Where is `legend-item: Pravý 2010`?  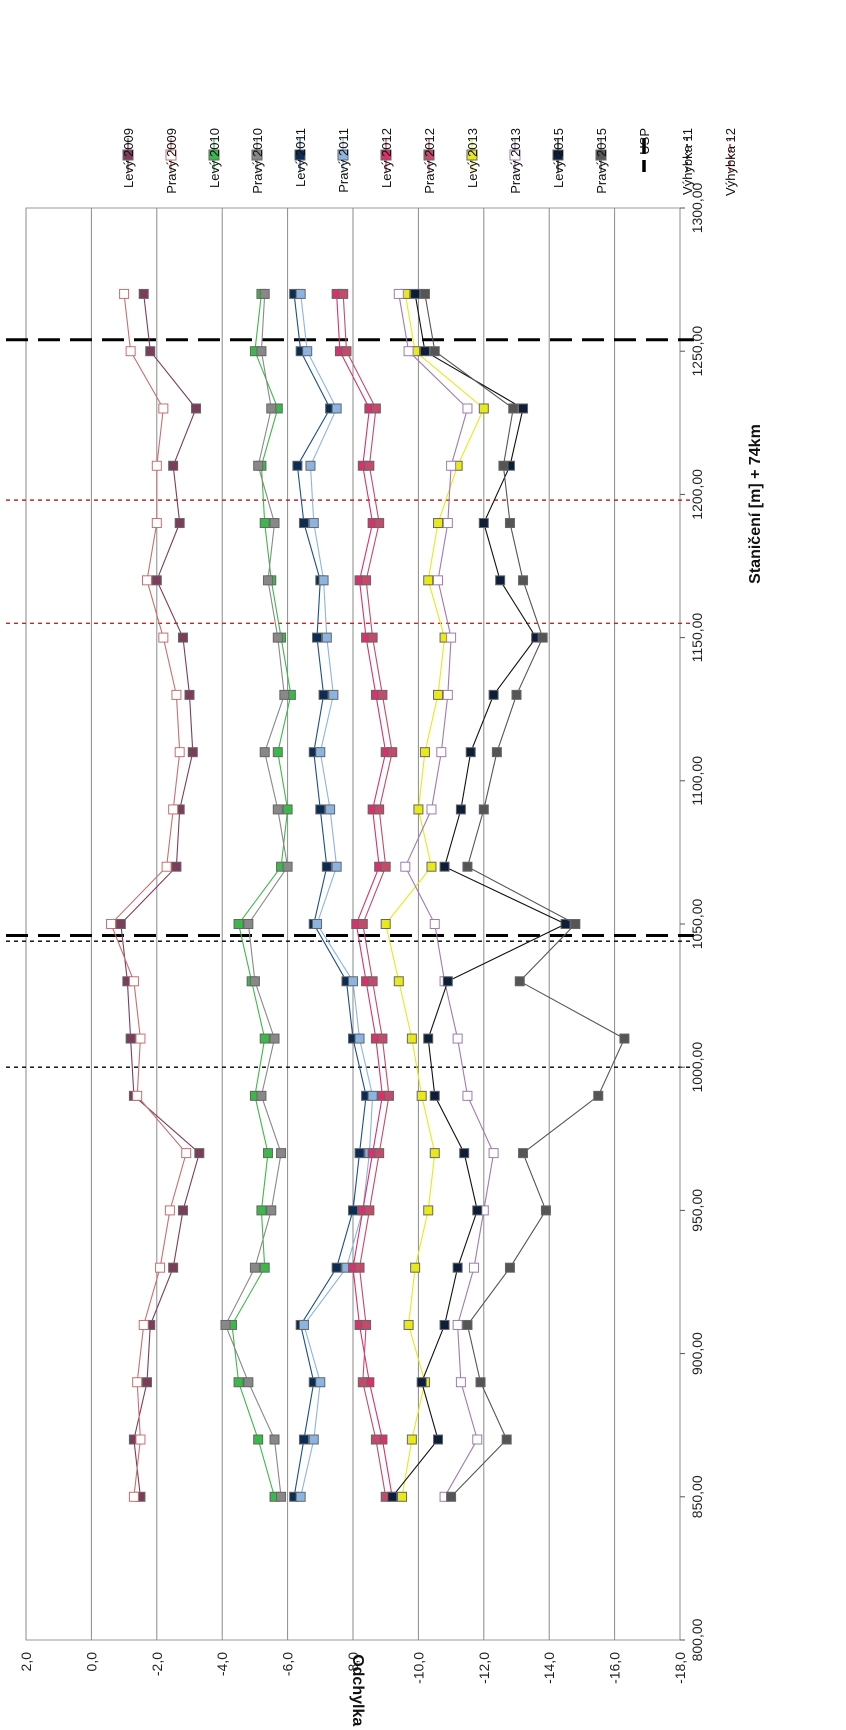 legend-item: Pravý 2010 is located at coordinates (257, 161).